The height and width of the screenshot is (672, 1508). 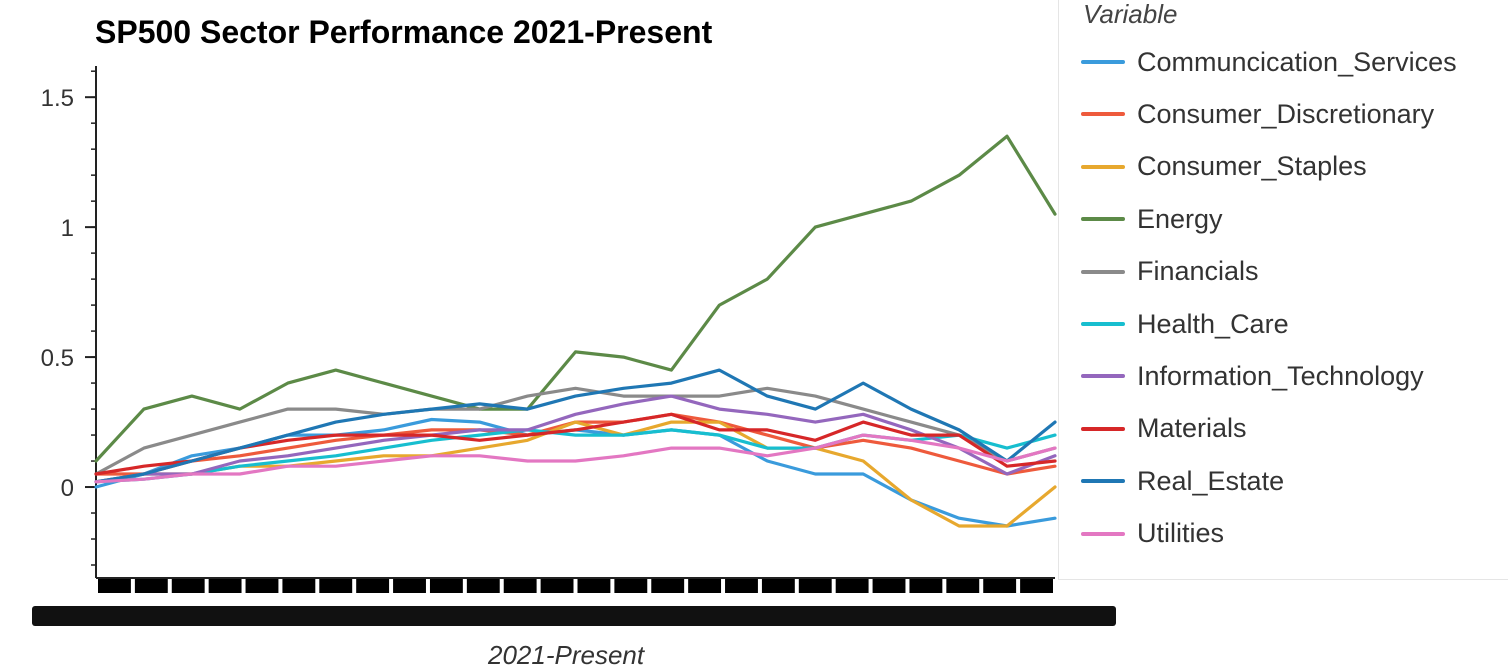 I want to click on legend-item: Consumer_Discretionary, so click(x=1257, y=114).